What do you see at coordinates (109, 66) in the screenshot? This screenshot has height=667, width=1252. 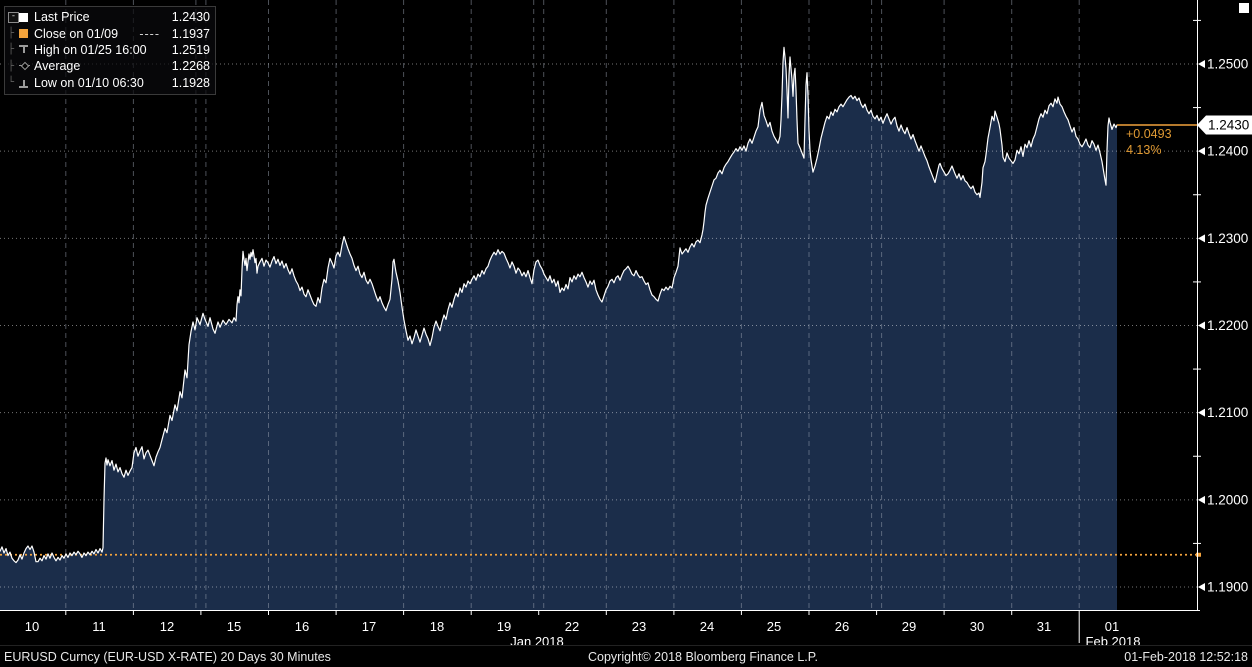 I see `legend-row-average: ├ Average 1.2268` at bounding box center [109, 66].